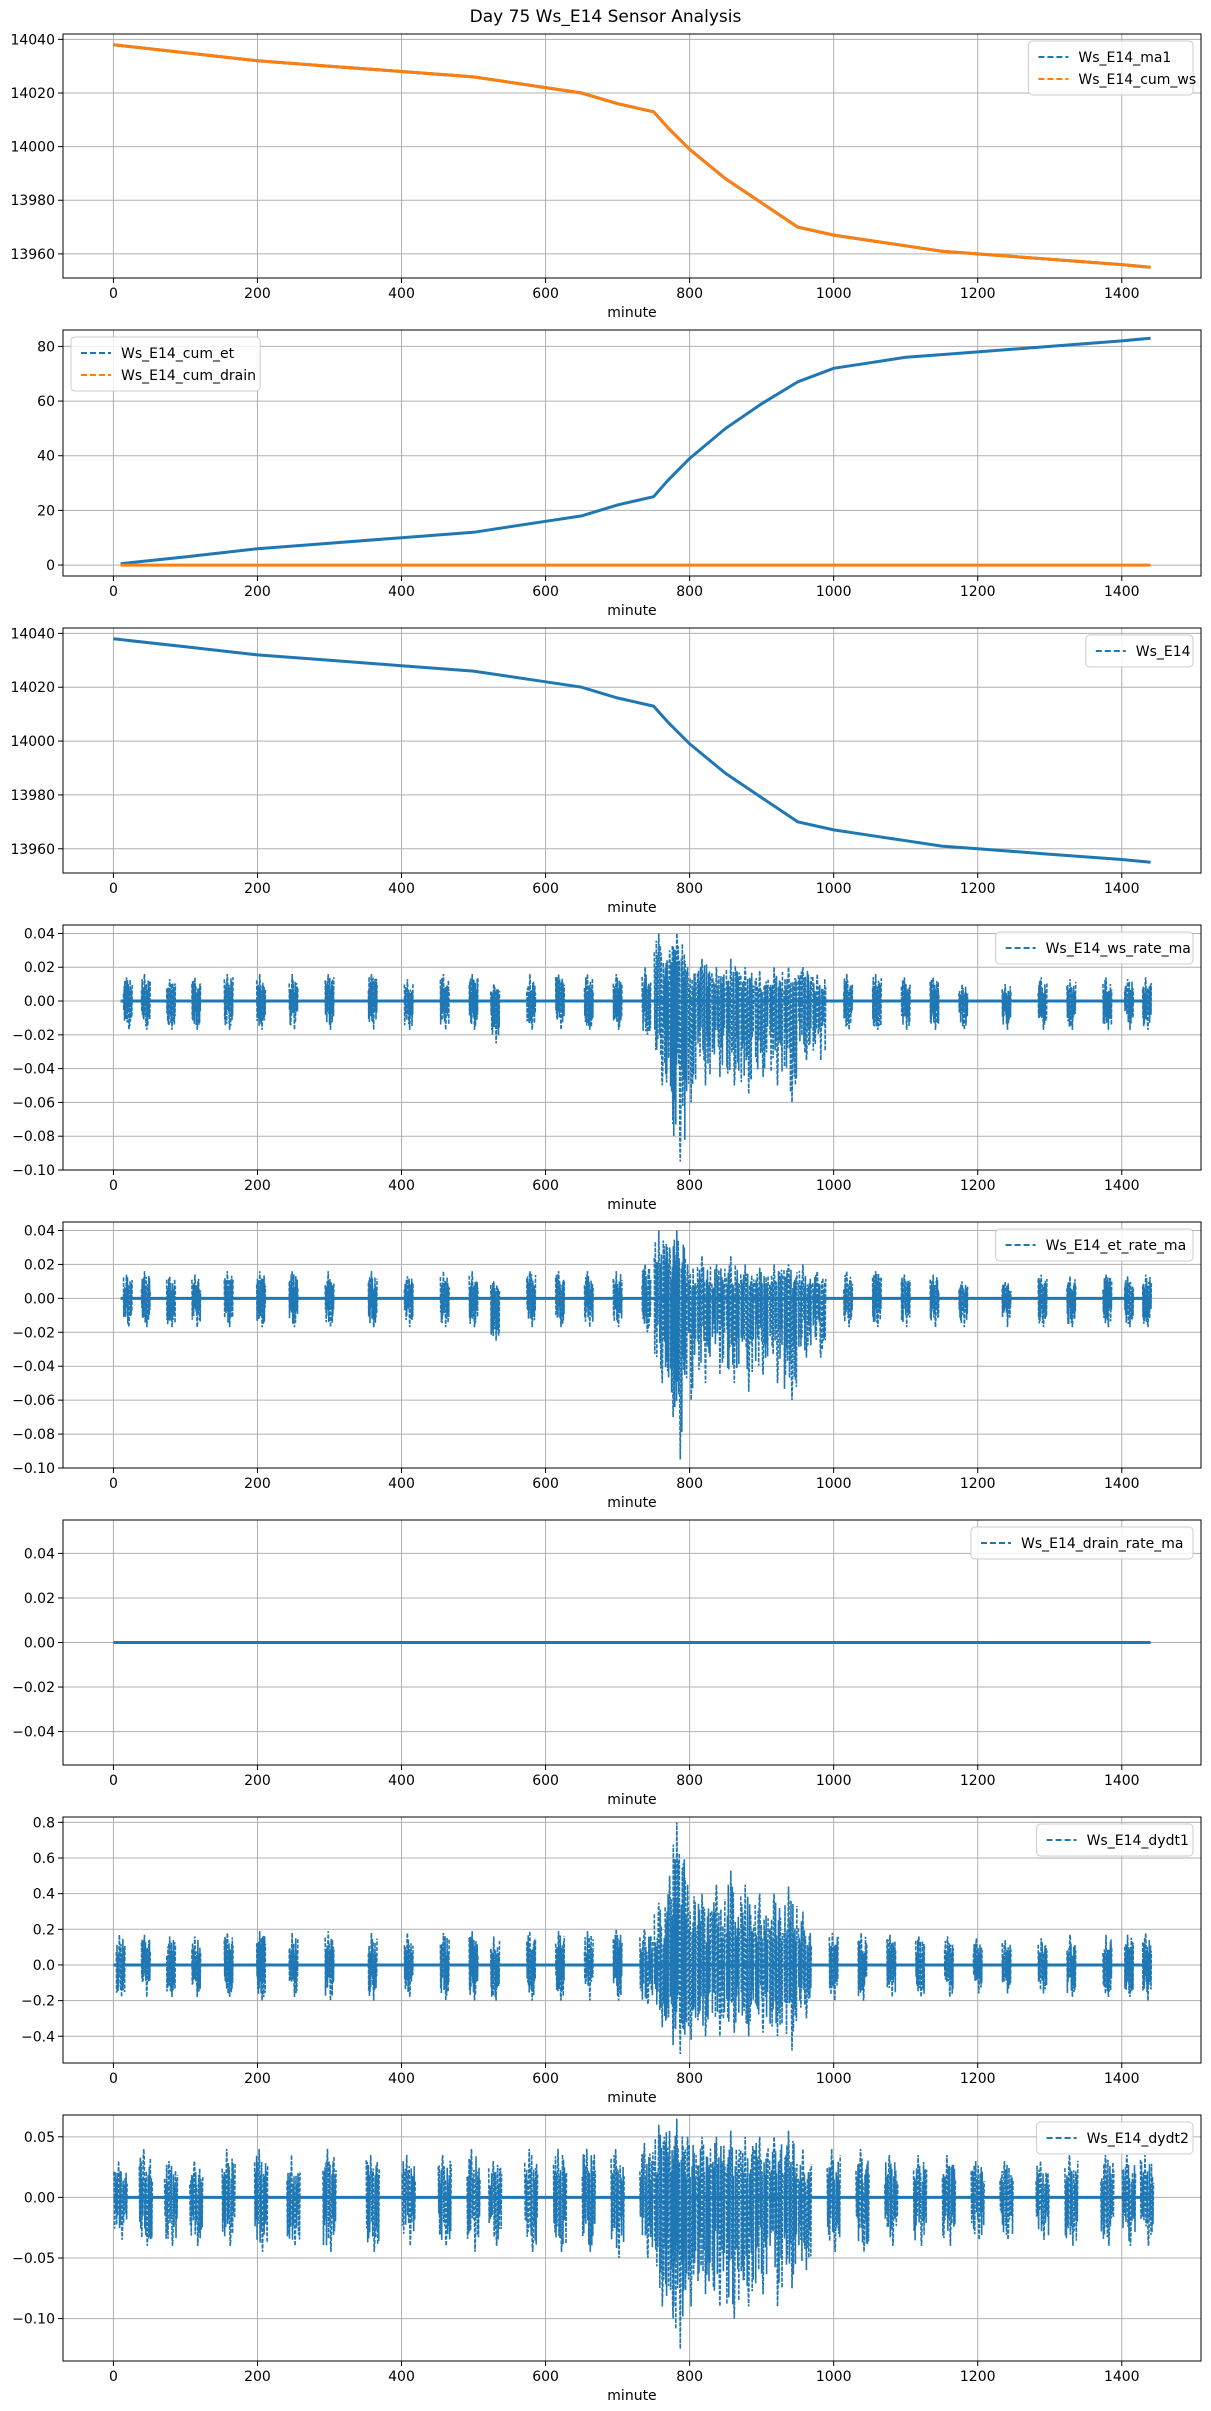 This screenshot has height=2411, width=1211. I want to click on y-tick-label: 0.04, so click(39, 1554).